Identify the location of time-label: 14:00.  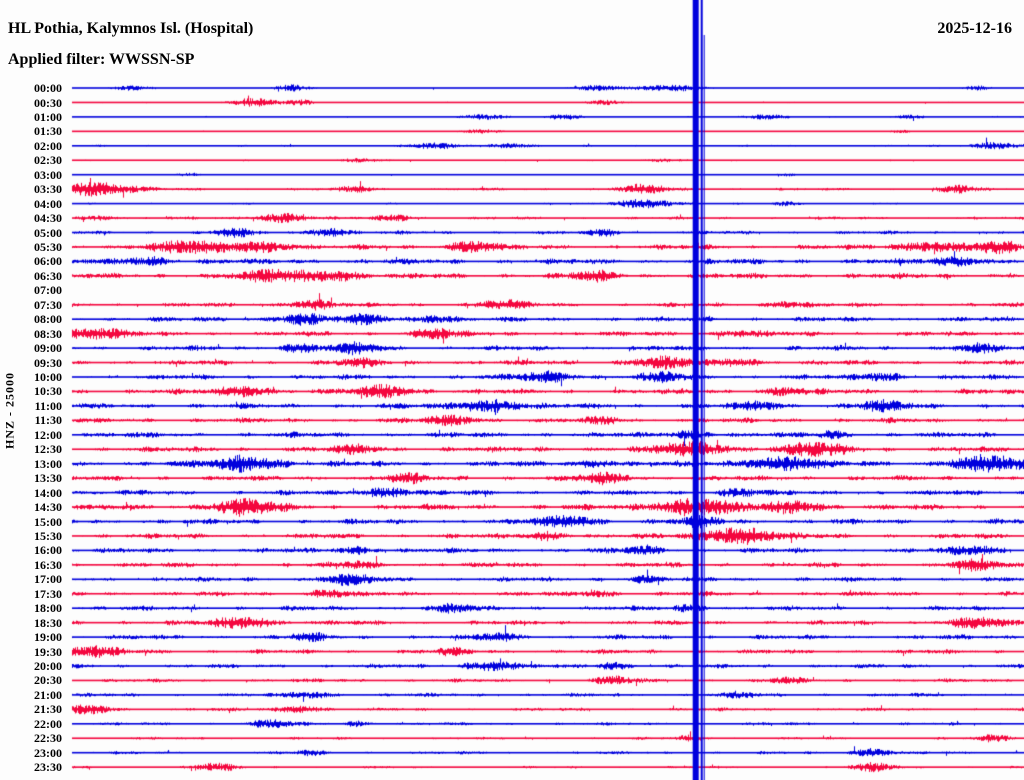
(48, 492).